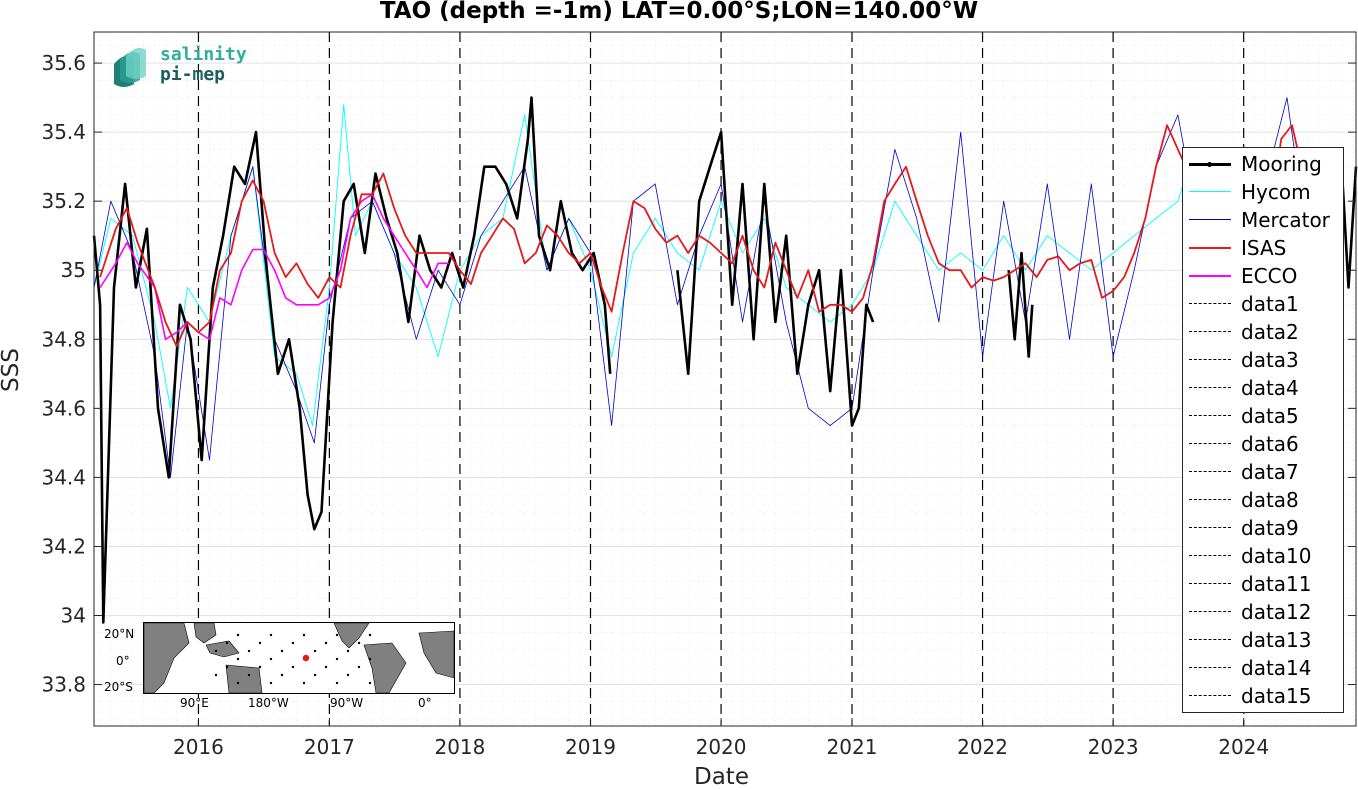  Describe the element at coordinates (329, 747) in the screenshot. I see `x-tick-label: 2017` at that location.